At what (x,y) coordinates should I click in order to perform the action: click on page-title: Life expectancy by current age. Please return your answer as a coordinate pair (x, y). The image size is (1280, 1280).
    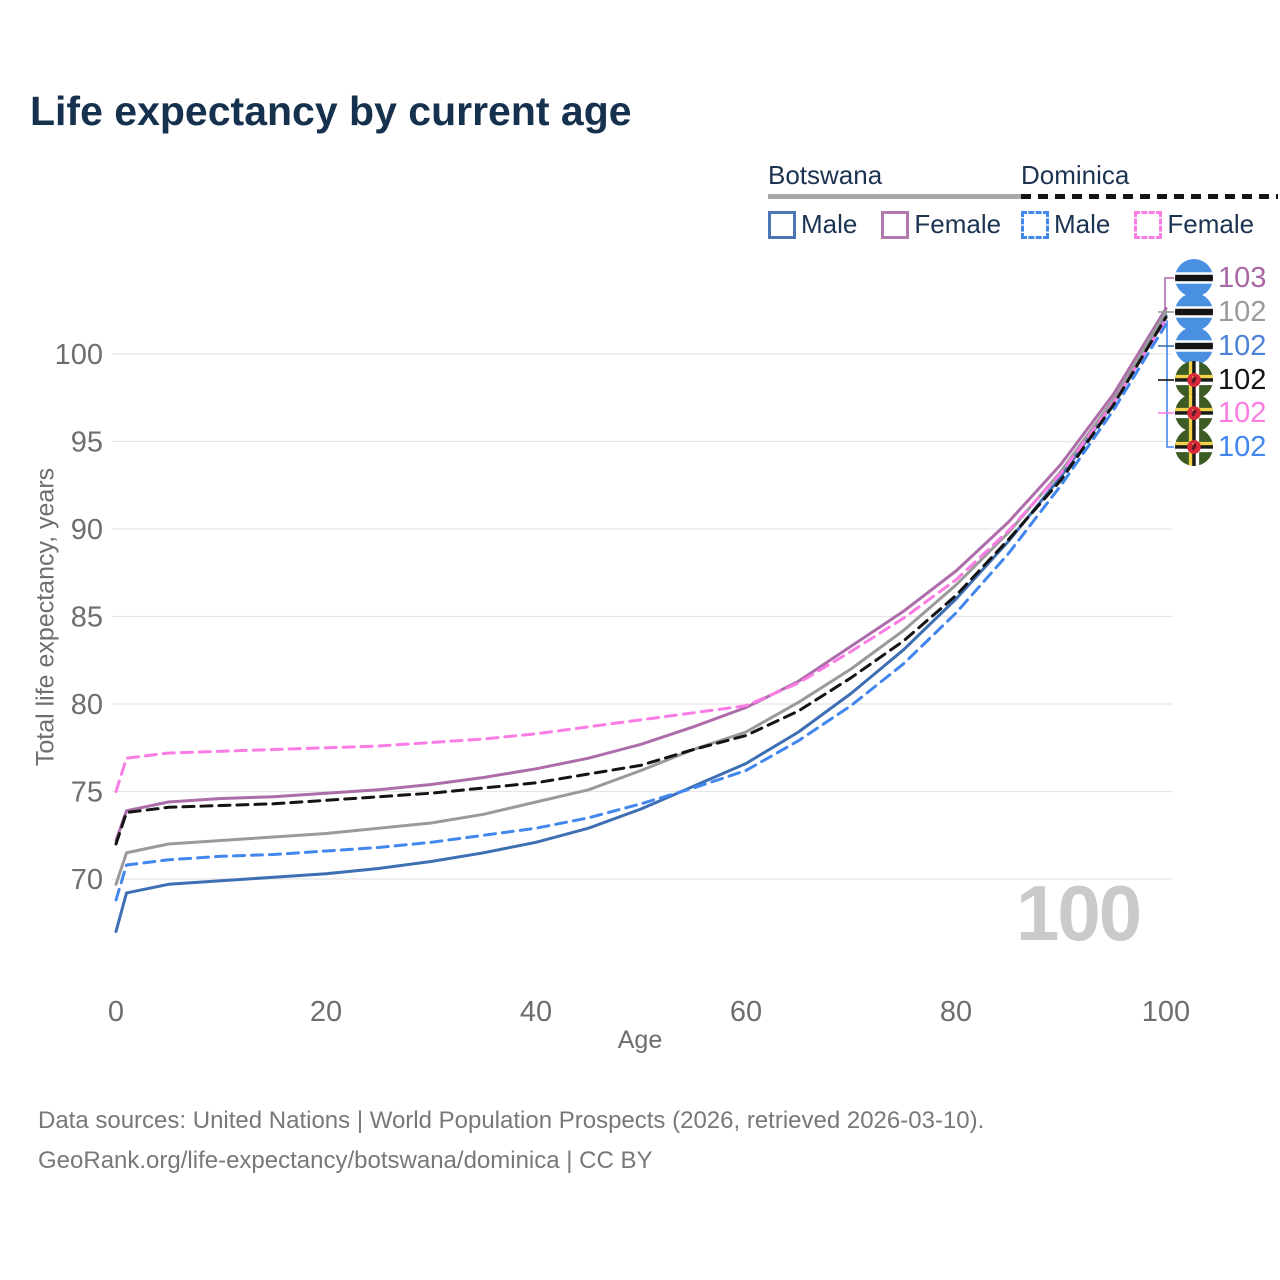
    Looking at the image, I should click on (331, 111).